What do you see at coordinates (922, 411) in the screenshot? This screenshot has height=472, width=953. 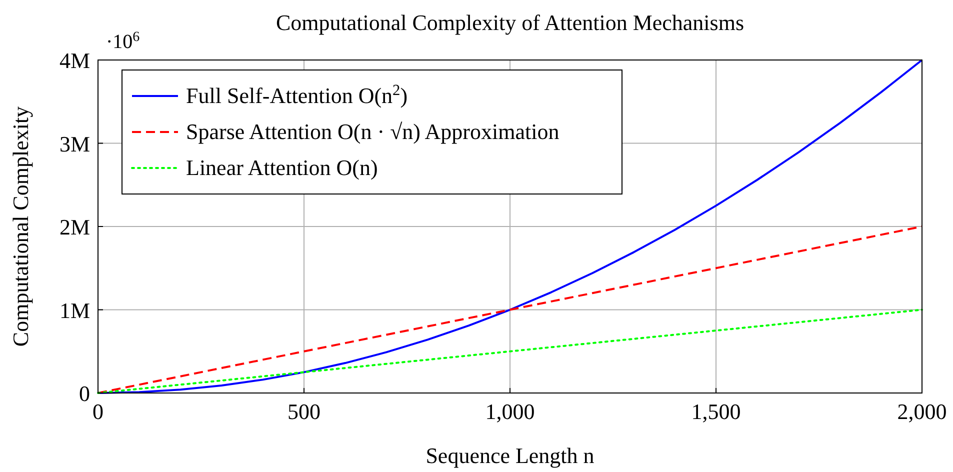 I see `x-tick-label: 2,000` at bounding box center [922, 411].